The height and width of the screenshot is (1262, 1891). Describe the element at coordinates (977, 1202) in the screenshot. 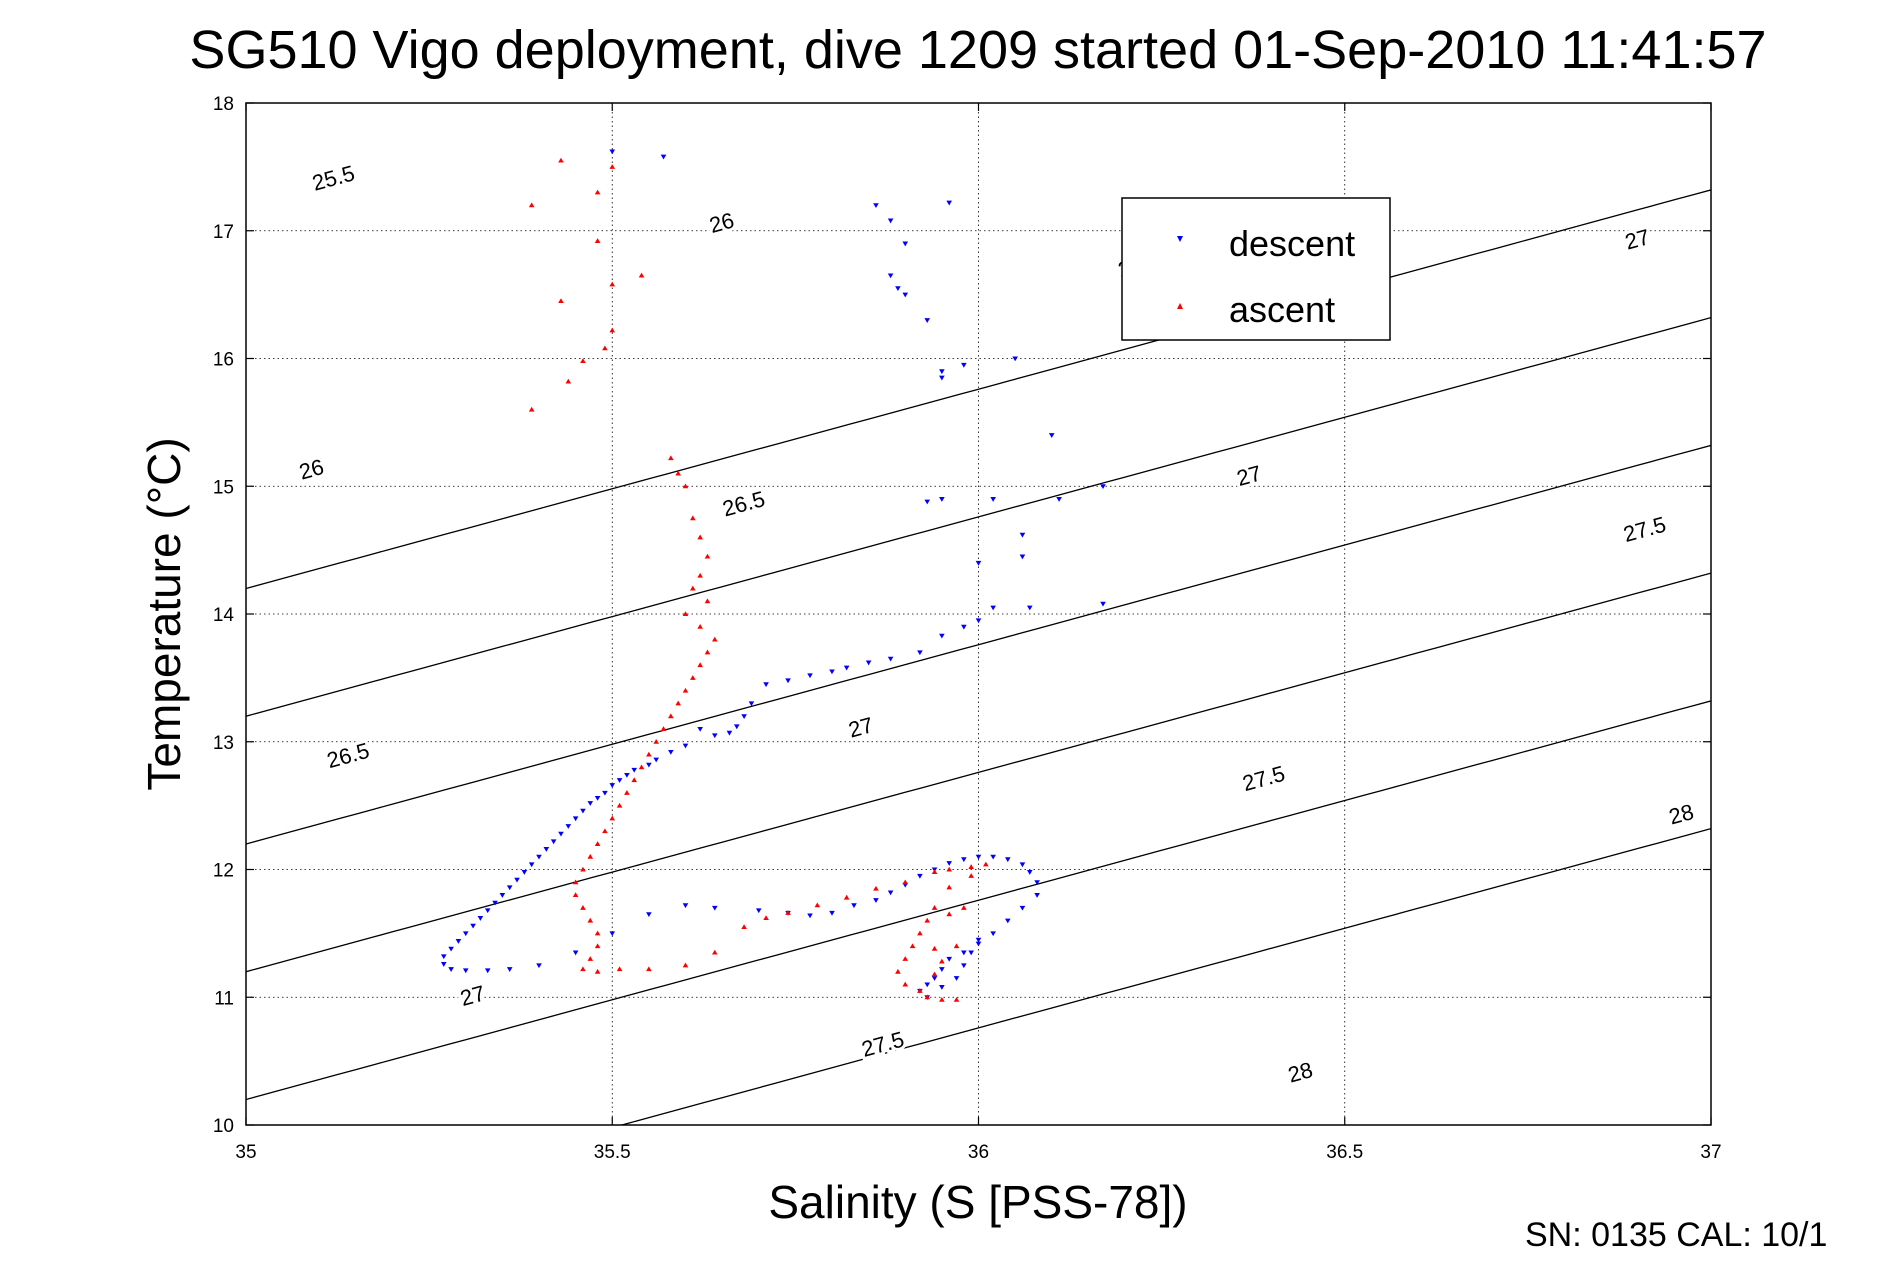

I see `x-axis-label: Salinity (S [PSS-78])` at that location.